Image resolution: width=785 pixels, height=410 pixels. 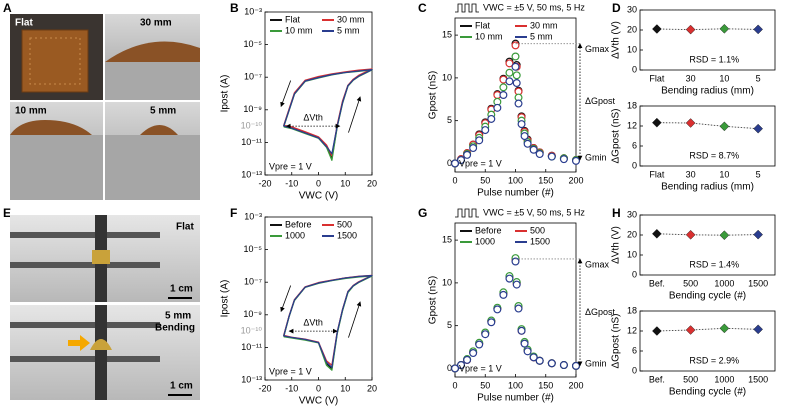 What do you see at coordinates (515, 385) in the screenshot?
I see `x-tick-label: 100` at bounding box center [515, 385].